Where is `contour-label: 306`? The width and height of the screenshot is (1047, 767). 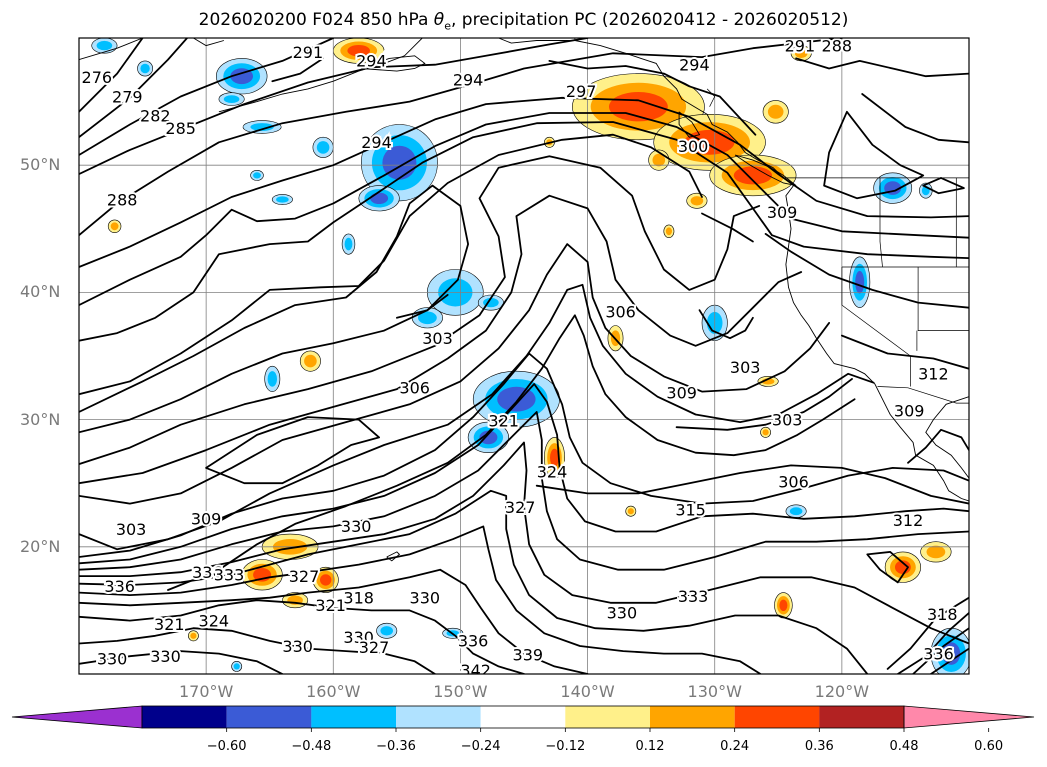 contour-label: 306 is located at coordinates (793, 482).